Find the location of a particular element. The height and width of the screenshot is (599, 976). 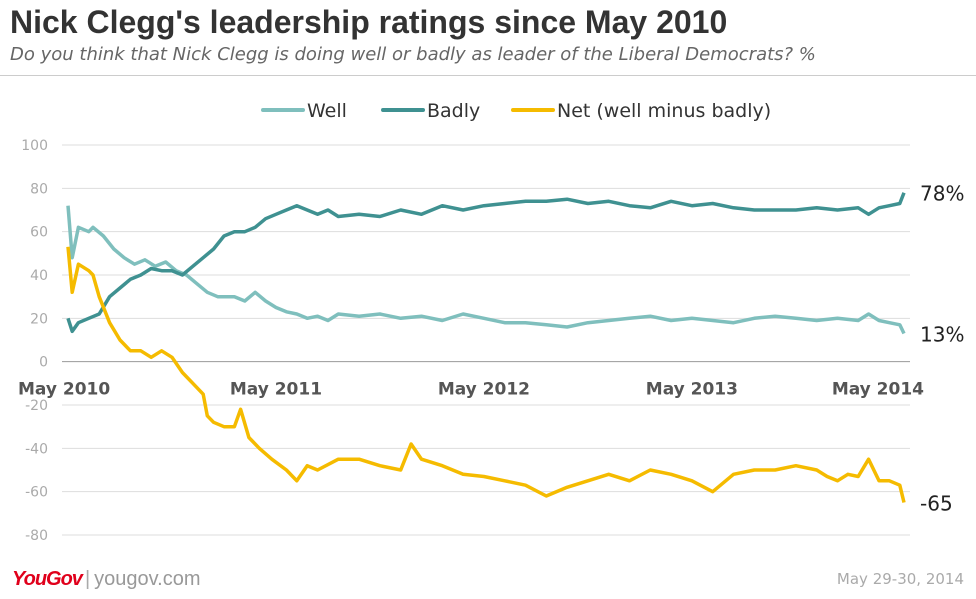

y-tick-label: -40 is located at coordinates (36, 449).